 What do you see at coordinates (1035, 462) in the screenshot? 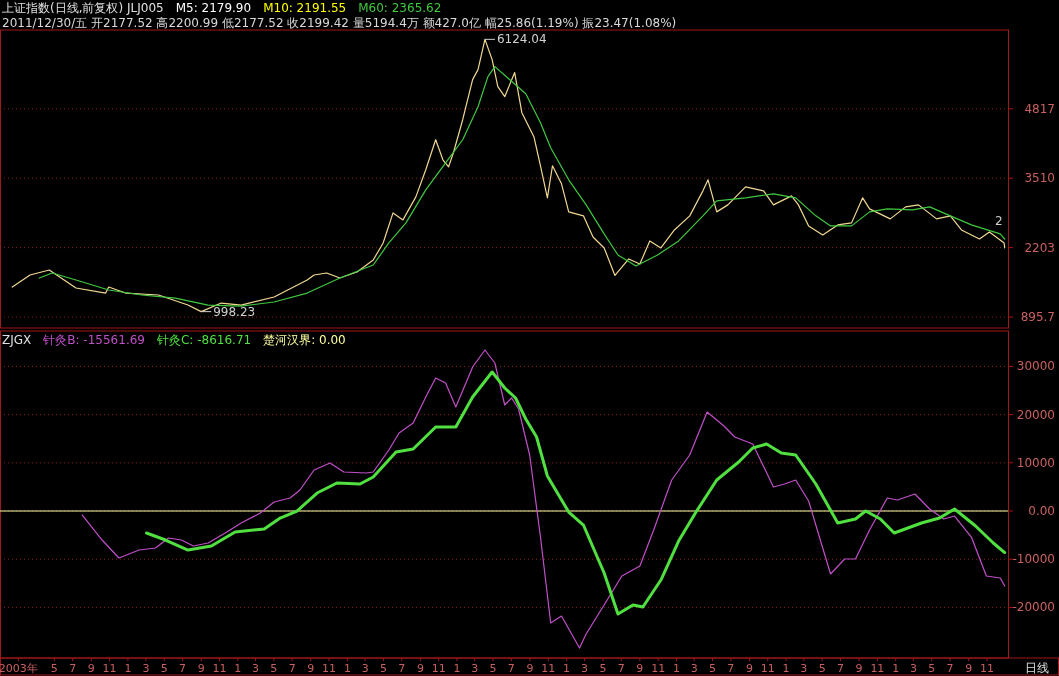
I see `y-tick-label: 10000` at bounding box center [1035, 462].